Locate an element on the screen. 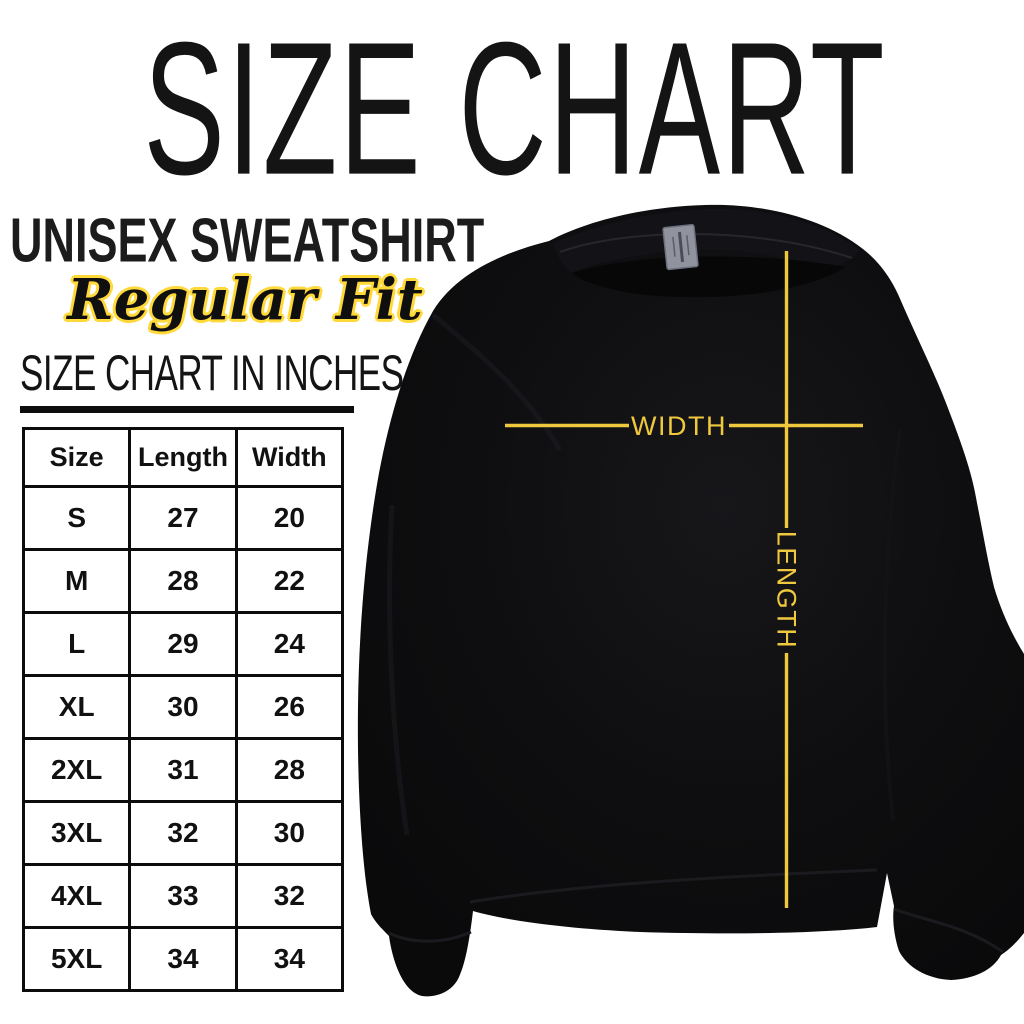 This screenshot has width=1024, height=1024. table-row: S 27 20 is located at coordinates (183, 518).